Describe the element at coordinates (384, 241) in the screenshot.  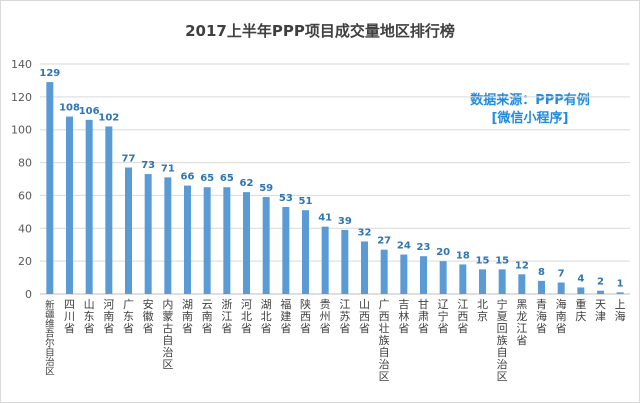
I see `data-label: 27` at that location.